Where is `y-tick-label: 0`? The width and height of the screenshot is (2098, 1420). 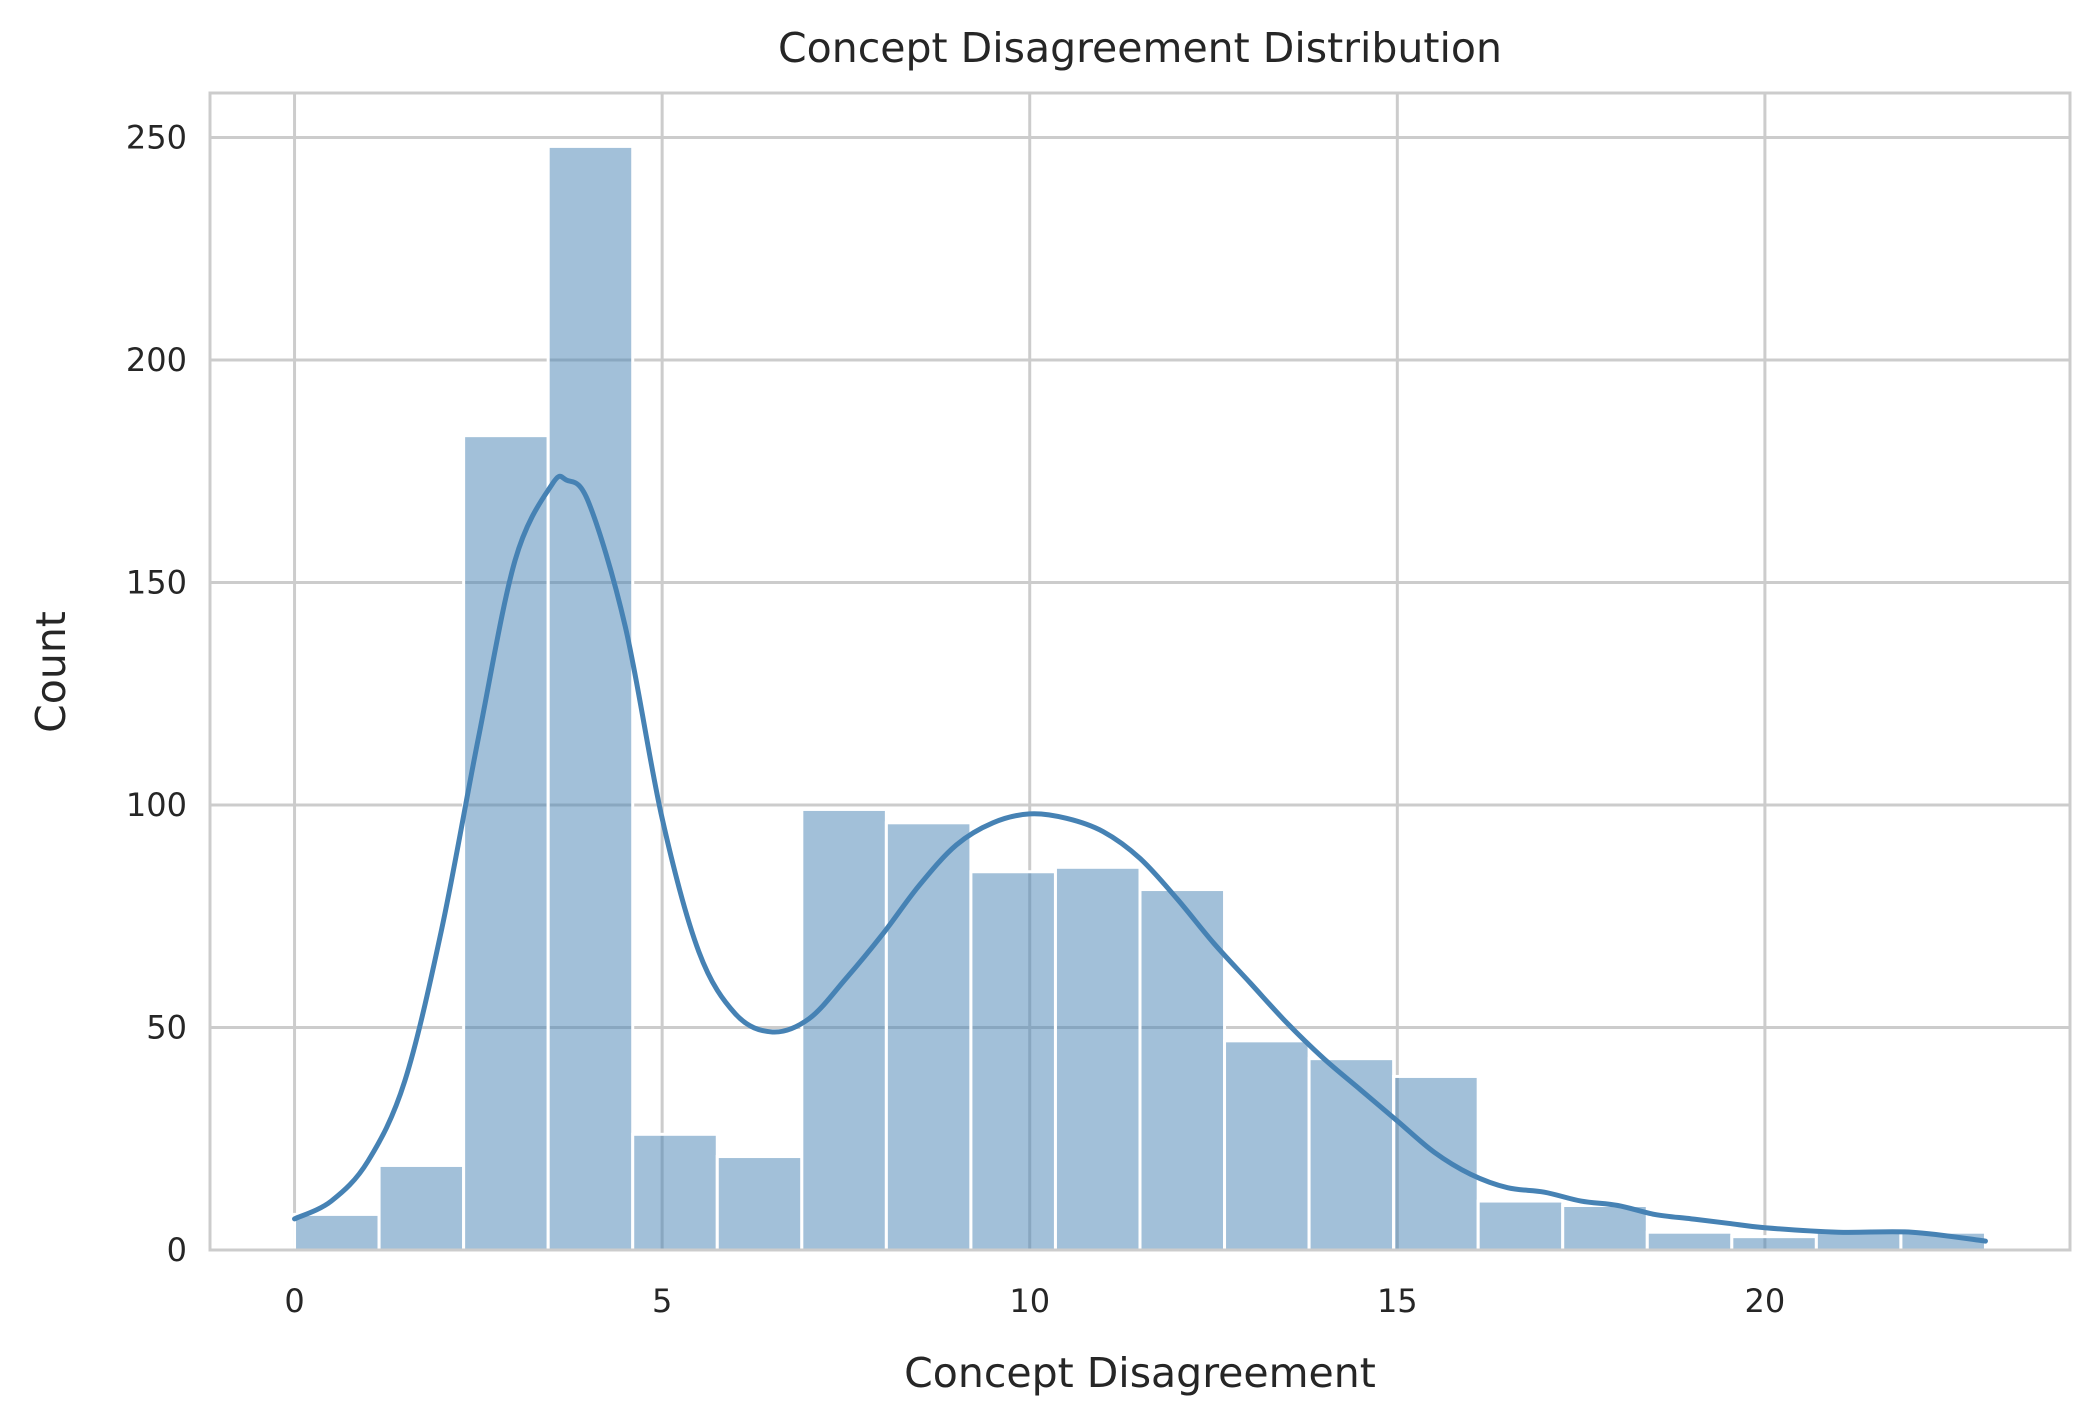
y-tick-label: 0 is located at coordinates (177, 1250).